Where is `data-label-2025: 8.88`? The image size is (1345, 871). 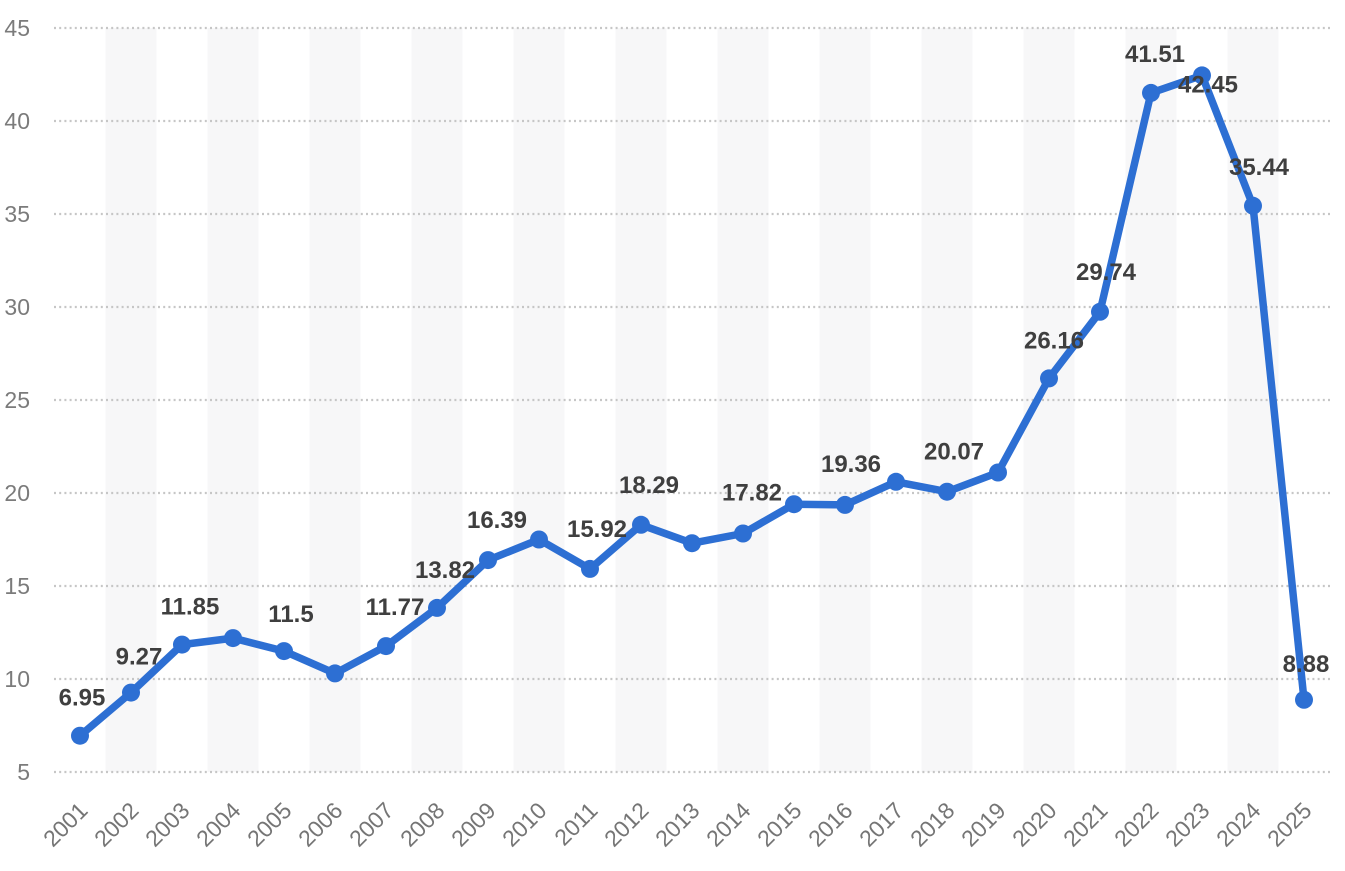 data-label-2025: 8.88 is located at coordinates (1306, 664).